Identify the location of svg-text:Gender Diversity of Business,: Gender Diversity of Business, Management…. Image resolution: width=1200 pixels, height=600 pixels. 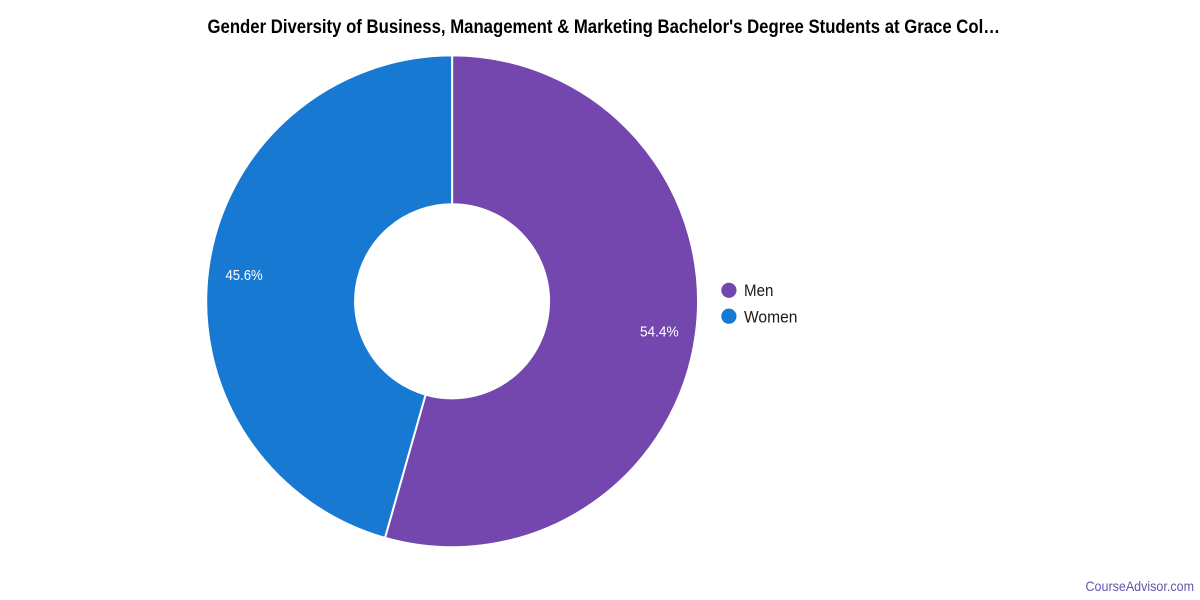
(604, 27).